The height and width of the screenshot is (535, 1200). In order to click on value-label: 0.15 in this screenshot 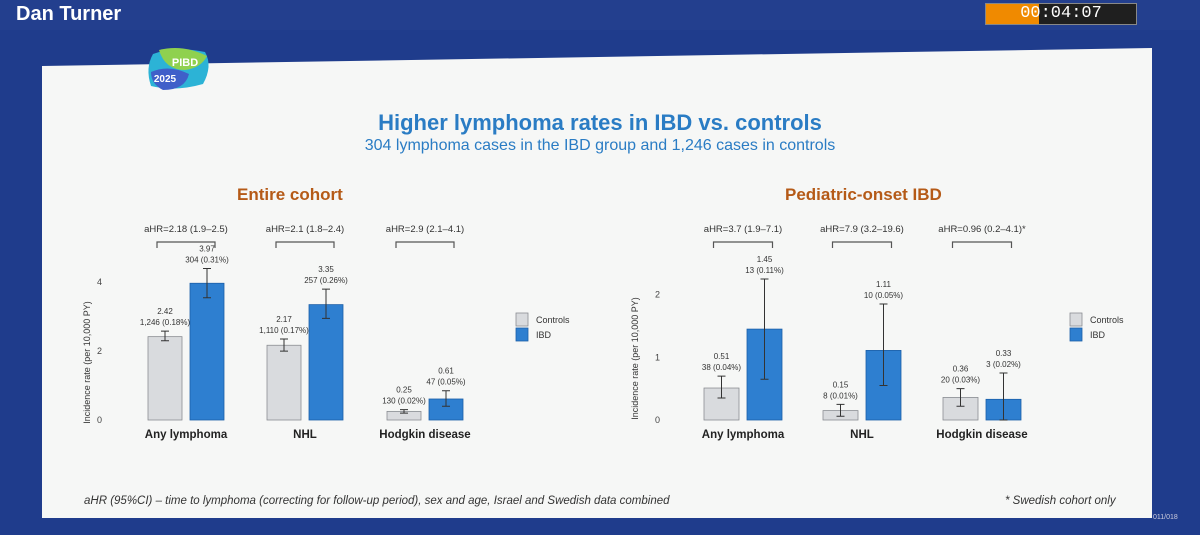, I will do `click(841, 384)`.